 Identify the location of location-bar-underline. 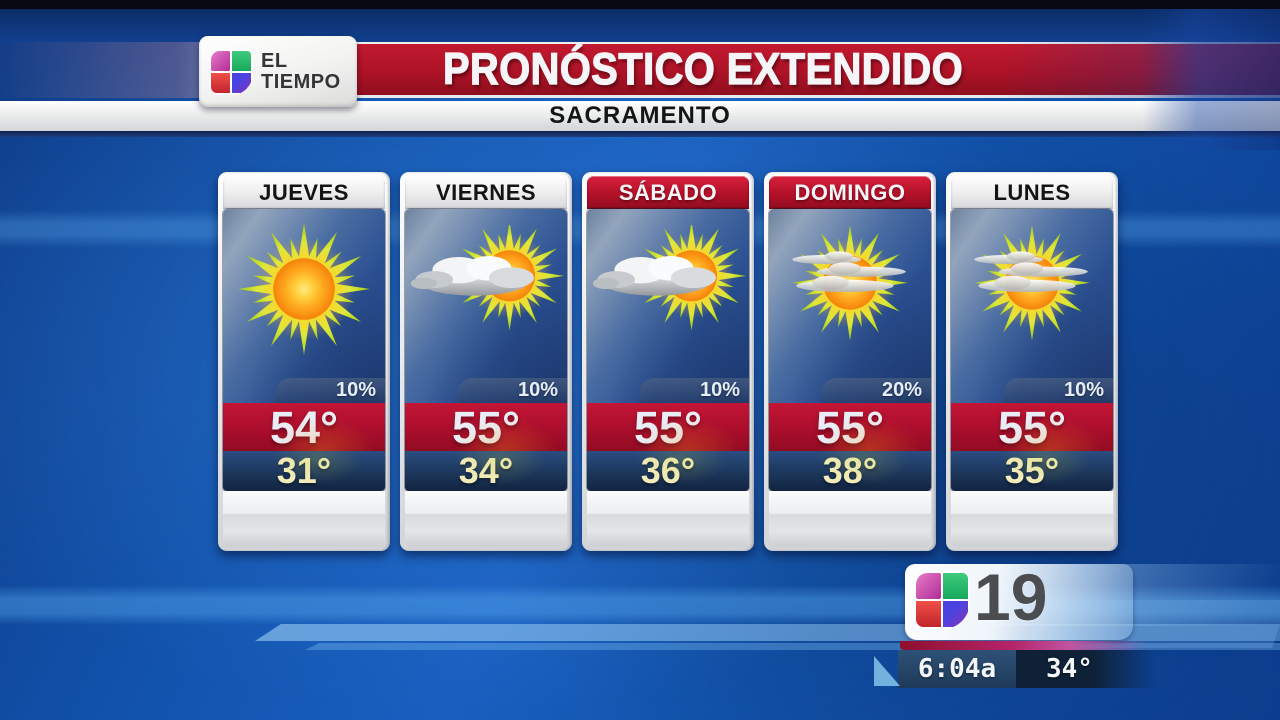
(640, 134).